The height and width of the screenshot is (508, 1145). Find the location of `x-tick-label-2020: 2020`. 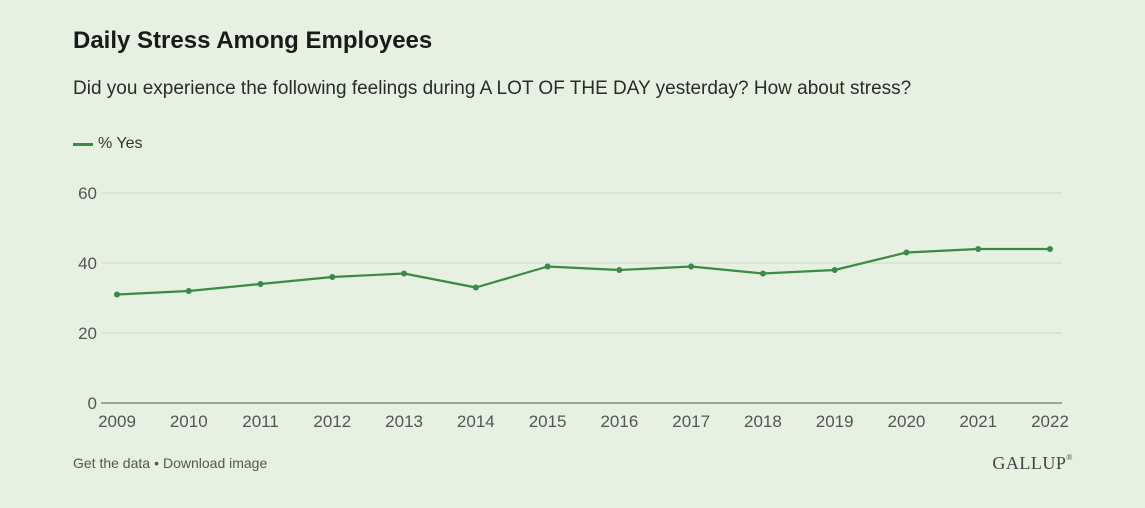

x-tick-label-2020: 2020 is located at coordinates (907, 421).